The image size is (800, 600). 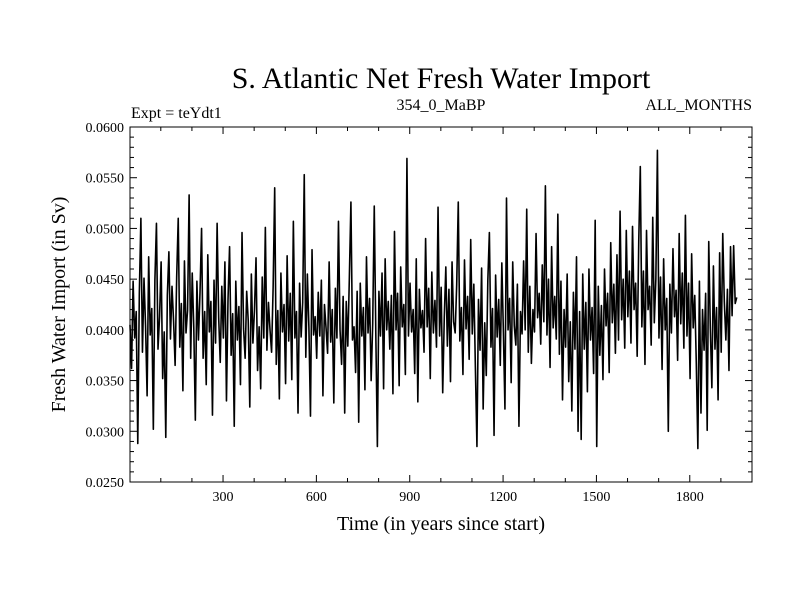 I want to click on y-axis-label: Fresh Water Import (in Sv), so click(x=59, y=305).